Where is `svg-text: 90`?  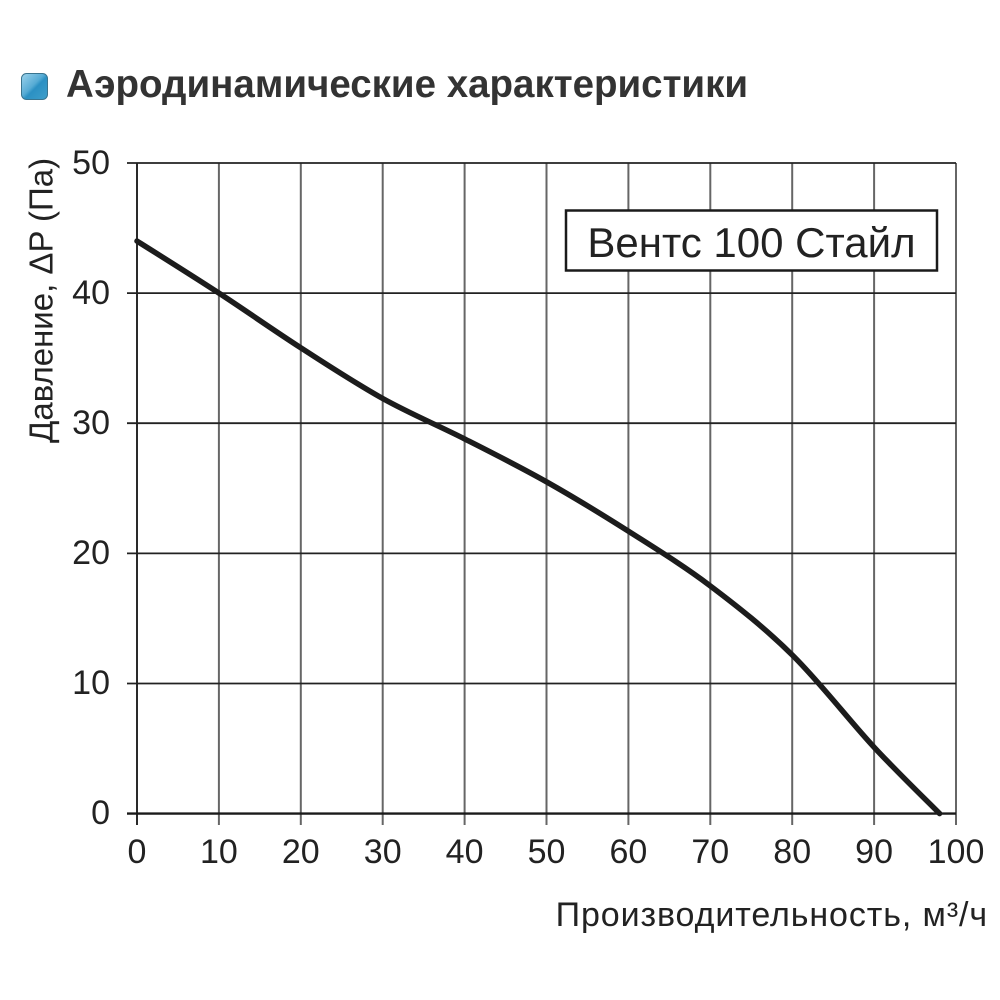
svg-text: 90 is located at coordinates (874, 852).